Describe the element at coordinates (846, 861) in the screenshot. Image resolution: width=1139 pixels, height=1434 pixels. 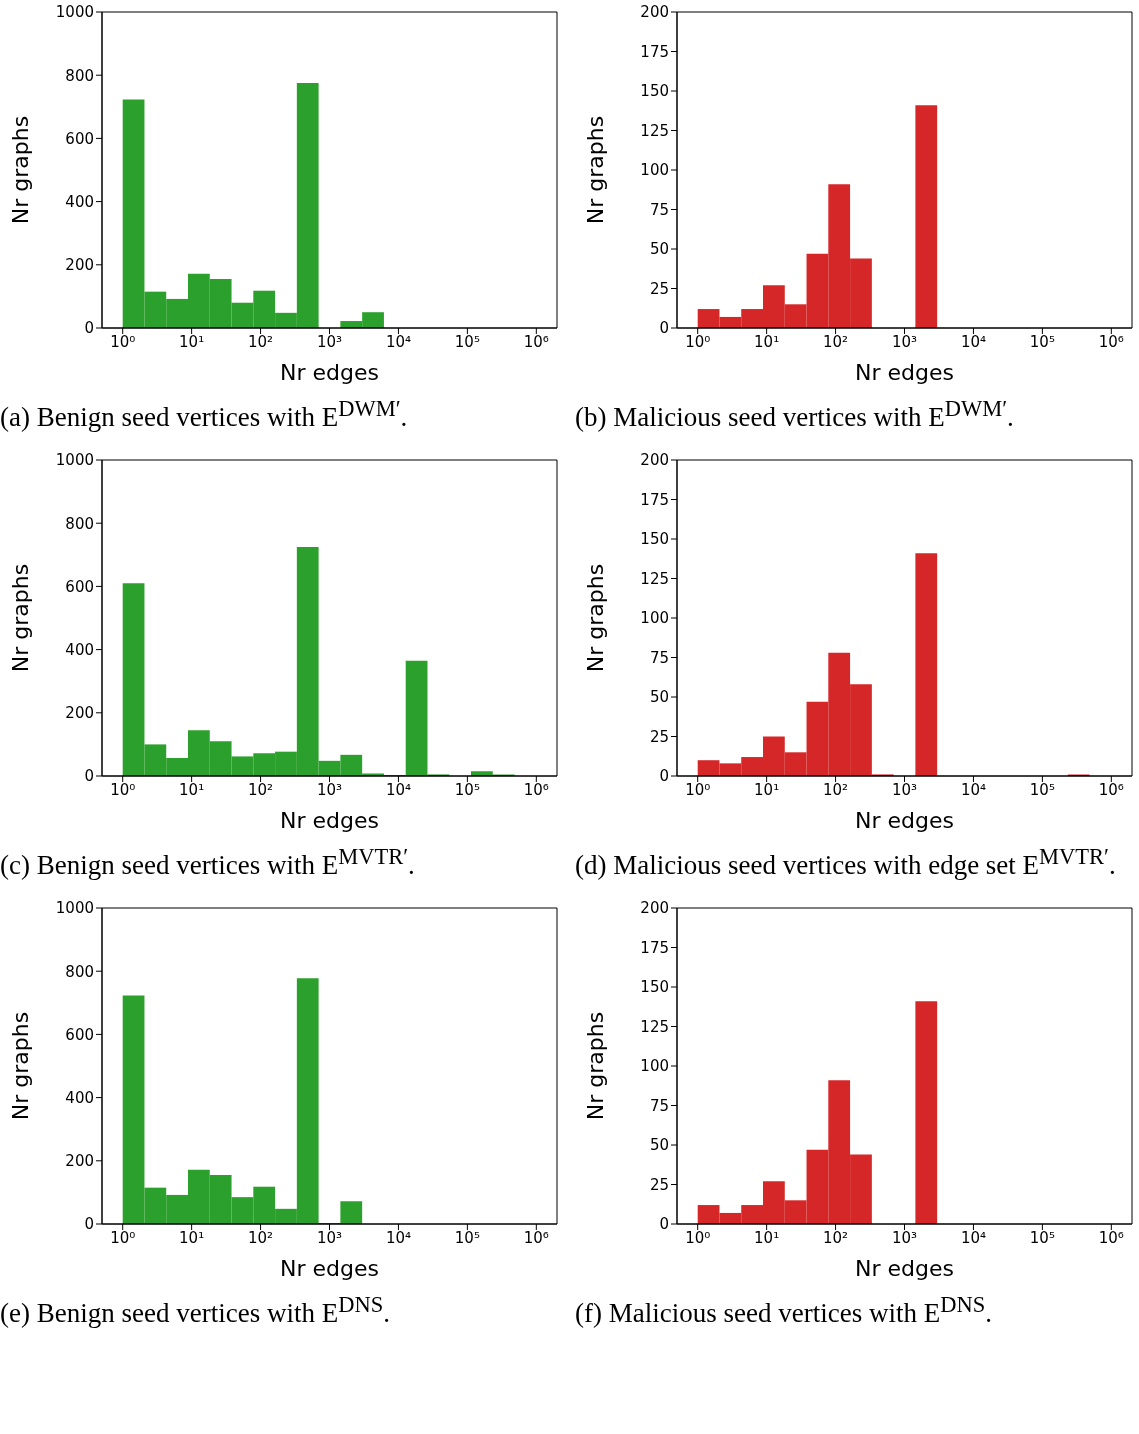
I see `text: (d) Malicious seed vertices with edge set E$^{MVTR′}$.` at that location.